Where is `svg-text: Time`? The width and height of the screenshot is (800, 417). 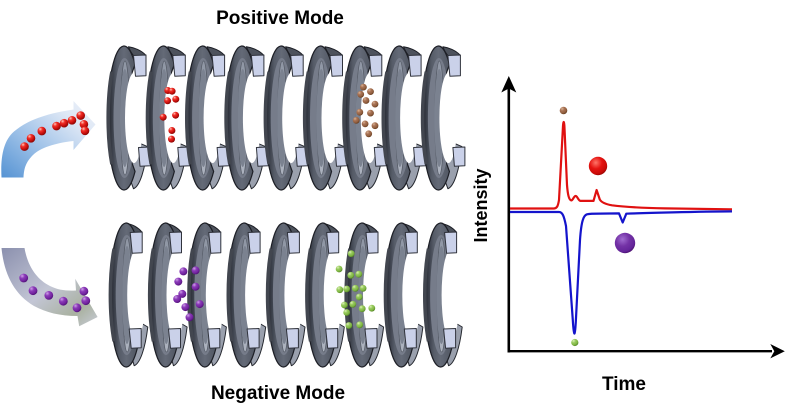
svg-text: Time is located at coordinates (624, 384).